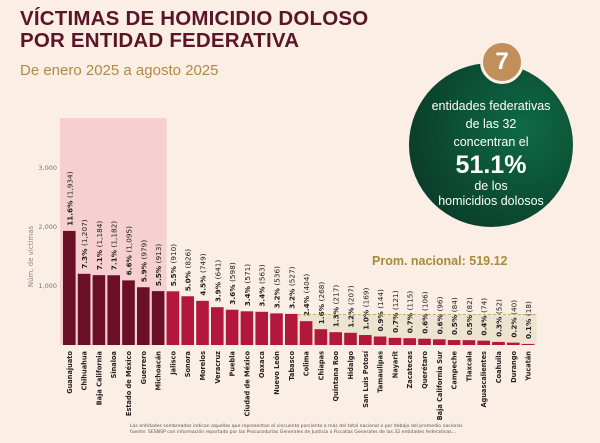 This screenshot has height=443, width=600. I want to click on bar-chihuahua, so click(84, 309).